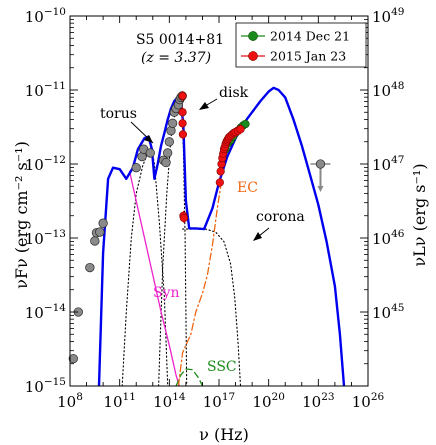 The height and width of the screenshot is (445, 436). I want to click on label-corona: corona, so click(280, 217).